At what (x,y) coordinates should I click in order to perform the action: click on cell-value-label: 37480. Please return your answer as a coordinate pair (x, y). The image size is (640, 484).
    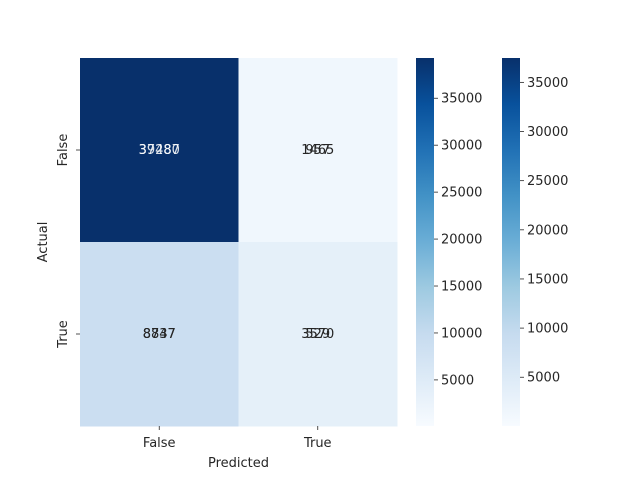
    Looking at the image, I should click on (159, 150).